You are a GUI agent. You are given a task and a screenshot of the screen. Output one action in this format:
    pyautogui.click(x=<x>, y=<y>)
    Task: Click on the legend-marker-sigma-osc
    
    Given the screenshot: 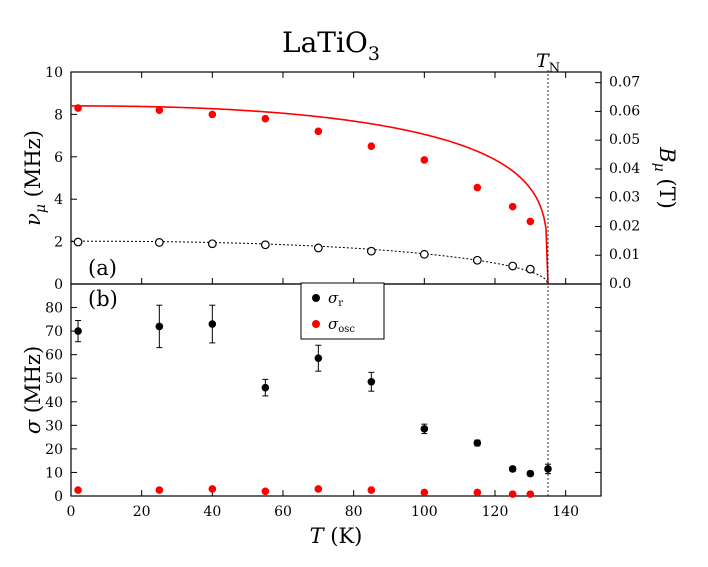 What is the action you would take?
    pyautogui.click(x=316, y=324)
    